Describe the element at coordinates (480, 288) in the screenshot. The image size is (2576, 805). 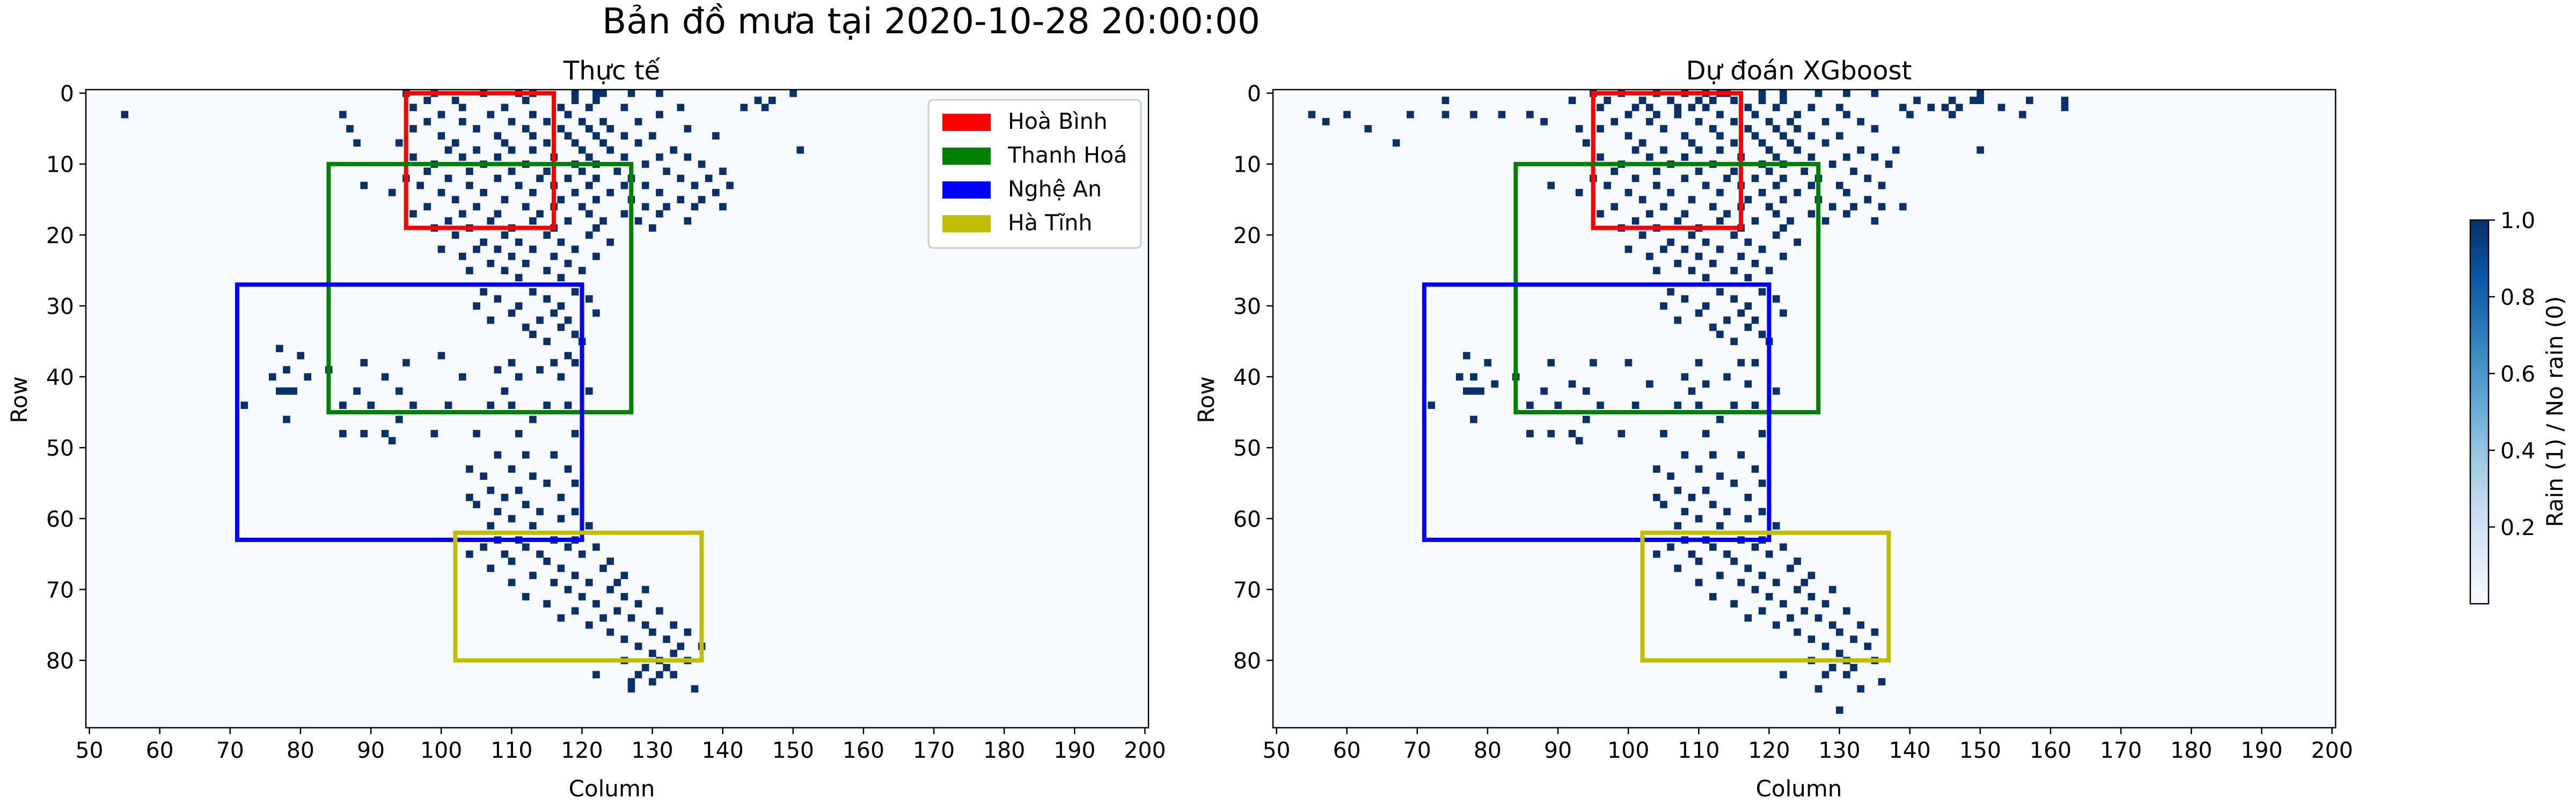
I see `region-box-thanh-hoa` at that location.